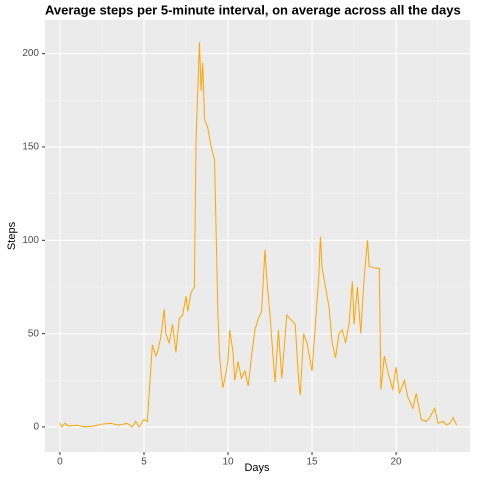 The width and height of the screenshot is (480, 480). I want to click on y-tick-label: 0, so click(36, 427).